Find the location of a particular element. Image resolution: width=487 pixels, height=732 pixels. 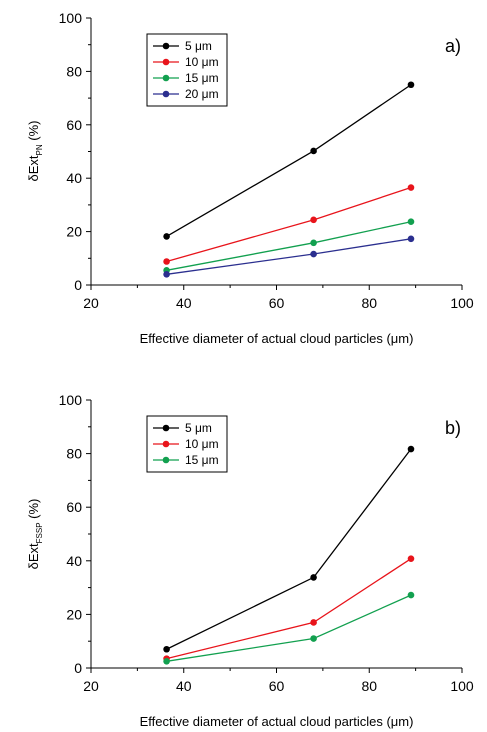

legend-label: 20 μm is located at coordinates (202, 94).